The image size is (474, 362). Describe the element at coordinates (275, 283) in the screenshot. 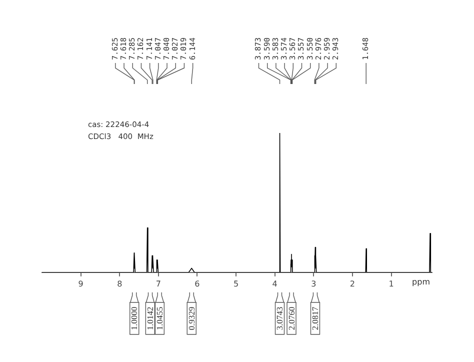

I see `x-tick-label: 4` at that location.